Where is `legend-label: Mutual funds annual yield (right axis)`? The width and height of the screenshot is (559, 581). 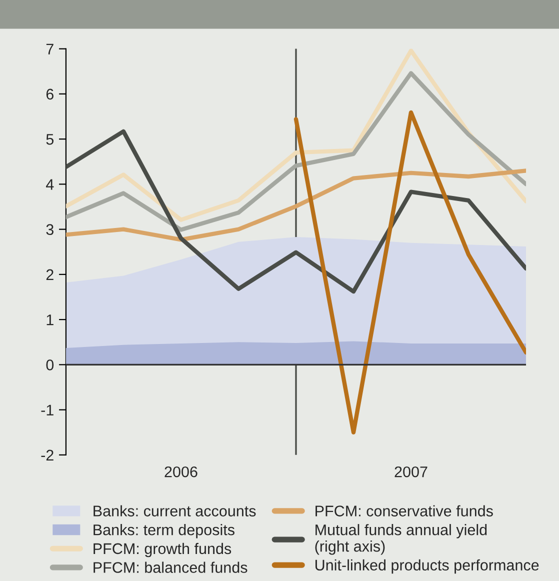
legend-label: Mutual funds annual yield (right axis) is located at coordinates (401, 539).